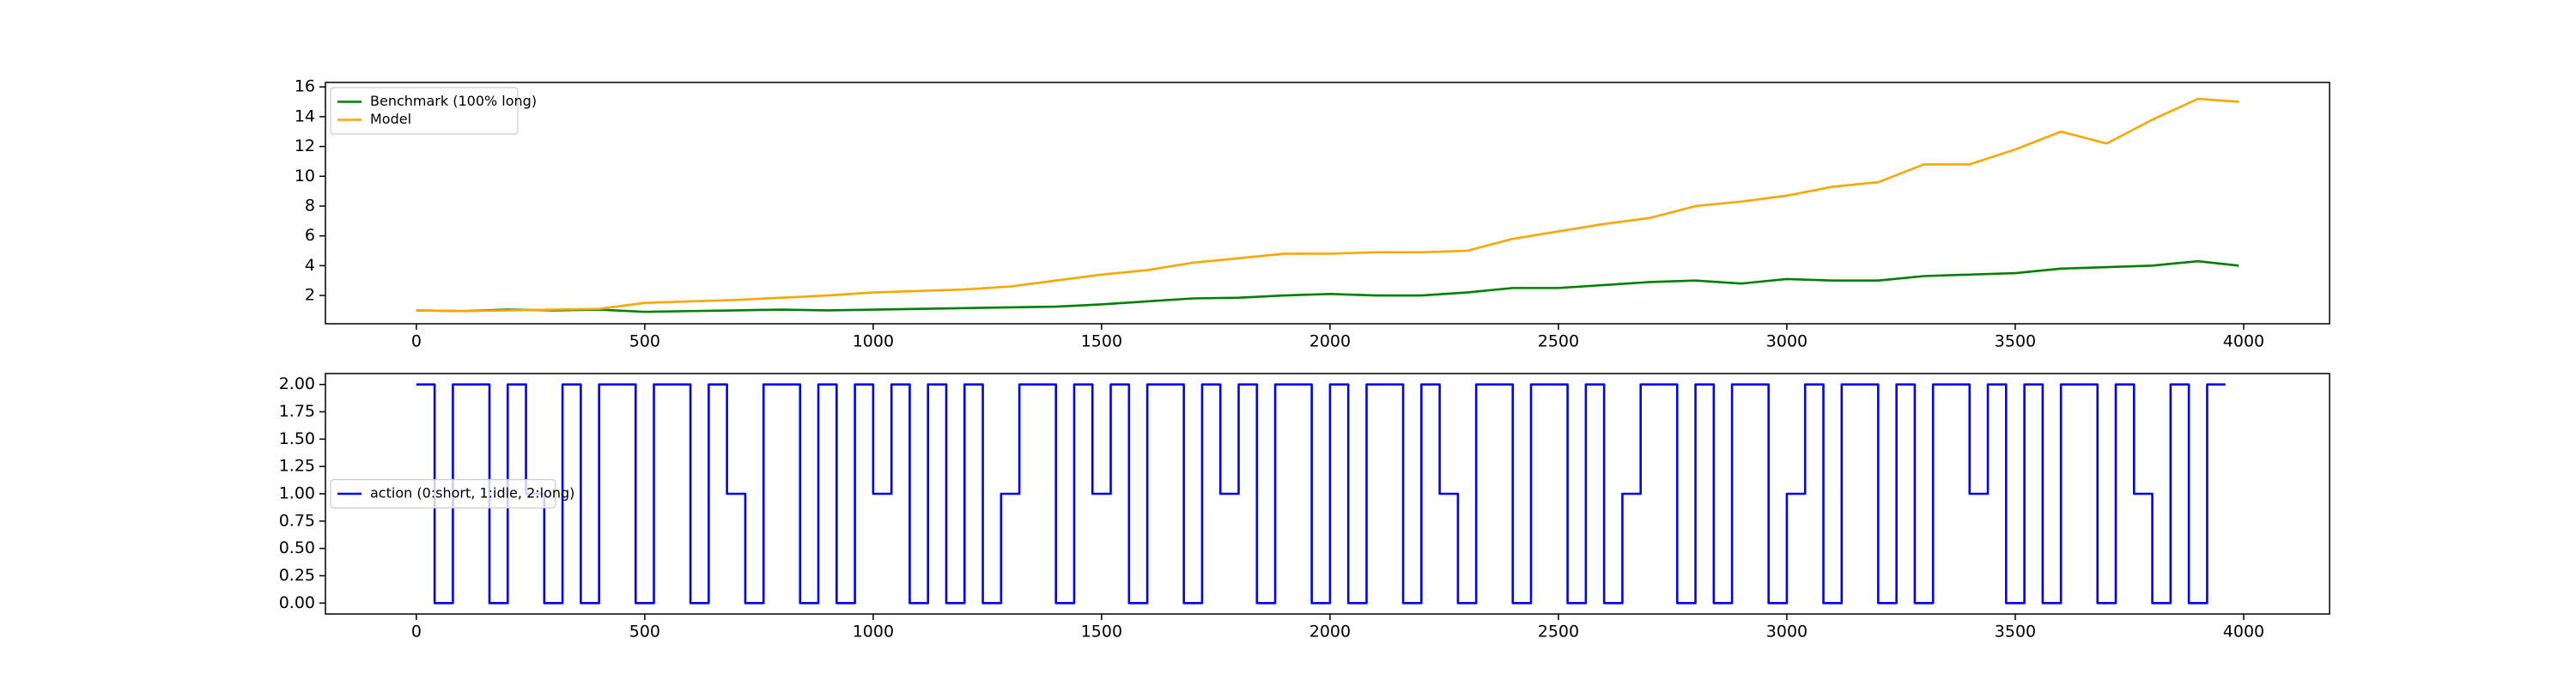  What do you see at coordinates (453, 101) in the screenshot?
I see `legend-label: Benchmark (100% long)` at bounding box center [453, 101].